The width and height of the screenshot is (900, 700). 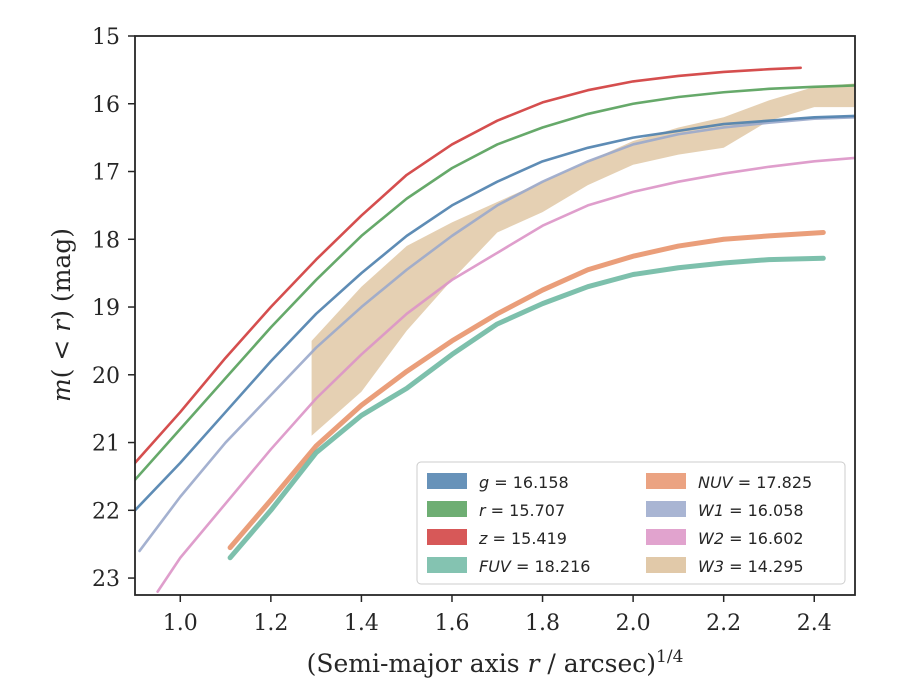 I want to click on legend-swatch-w2, so click(x=666, y=537).